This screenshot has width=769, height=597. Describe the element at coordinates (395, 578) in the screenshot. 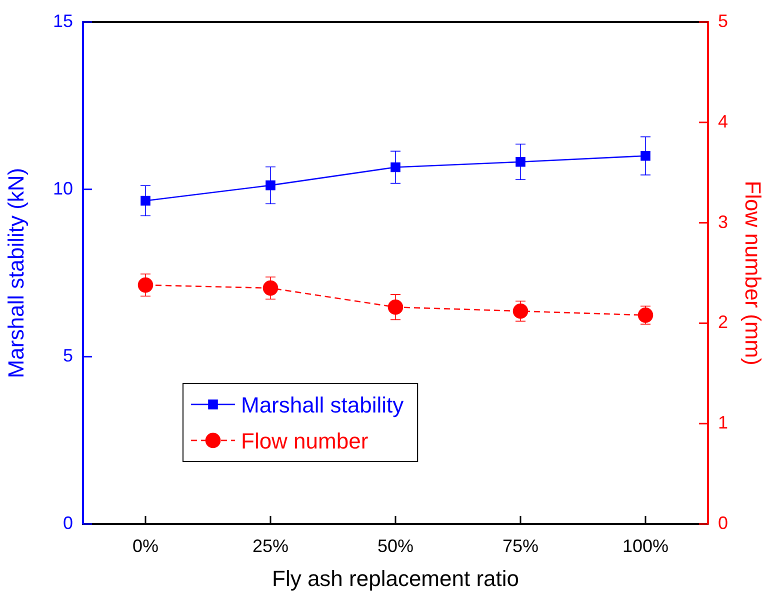

I see `x-axis-title: Fly ash replacement ratio` at that location.